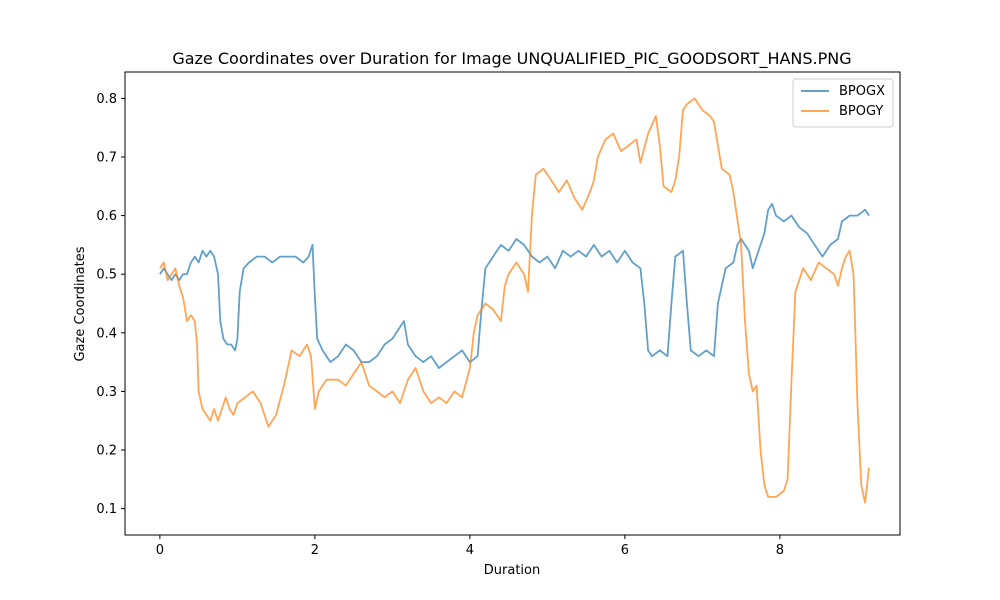 The width and height of the screenshot is (1000, 600). I want to click on y-axis: 0.1 0.2 0.3 0.4 0.5 0.6 0.7 0.8, so click(110, 304).